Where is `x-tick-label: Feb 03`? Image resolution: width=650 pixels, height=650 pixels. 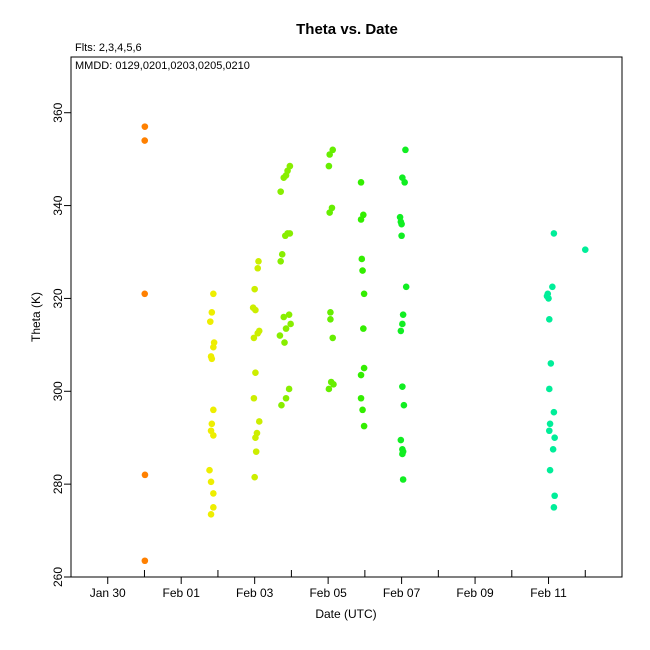
x-tick-label: Feb 03 is located at coordinates (255, 593).